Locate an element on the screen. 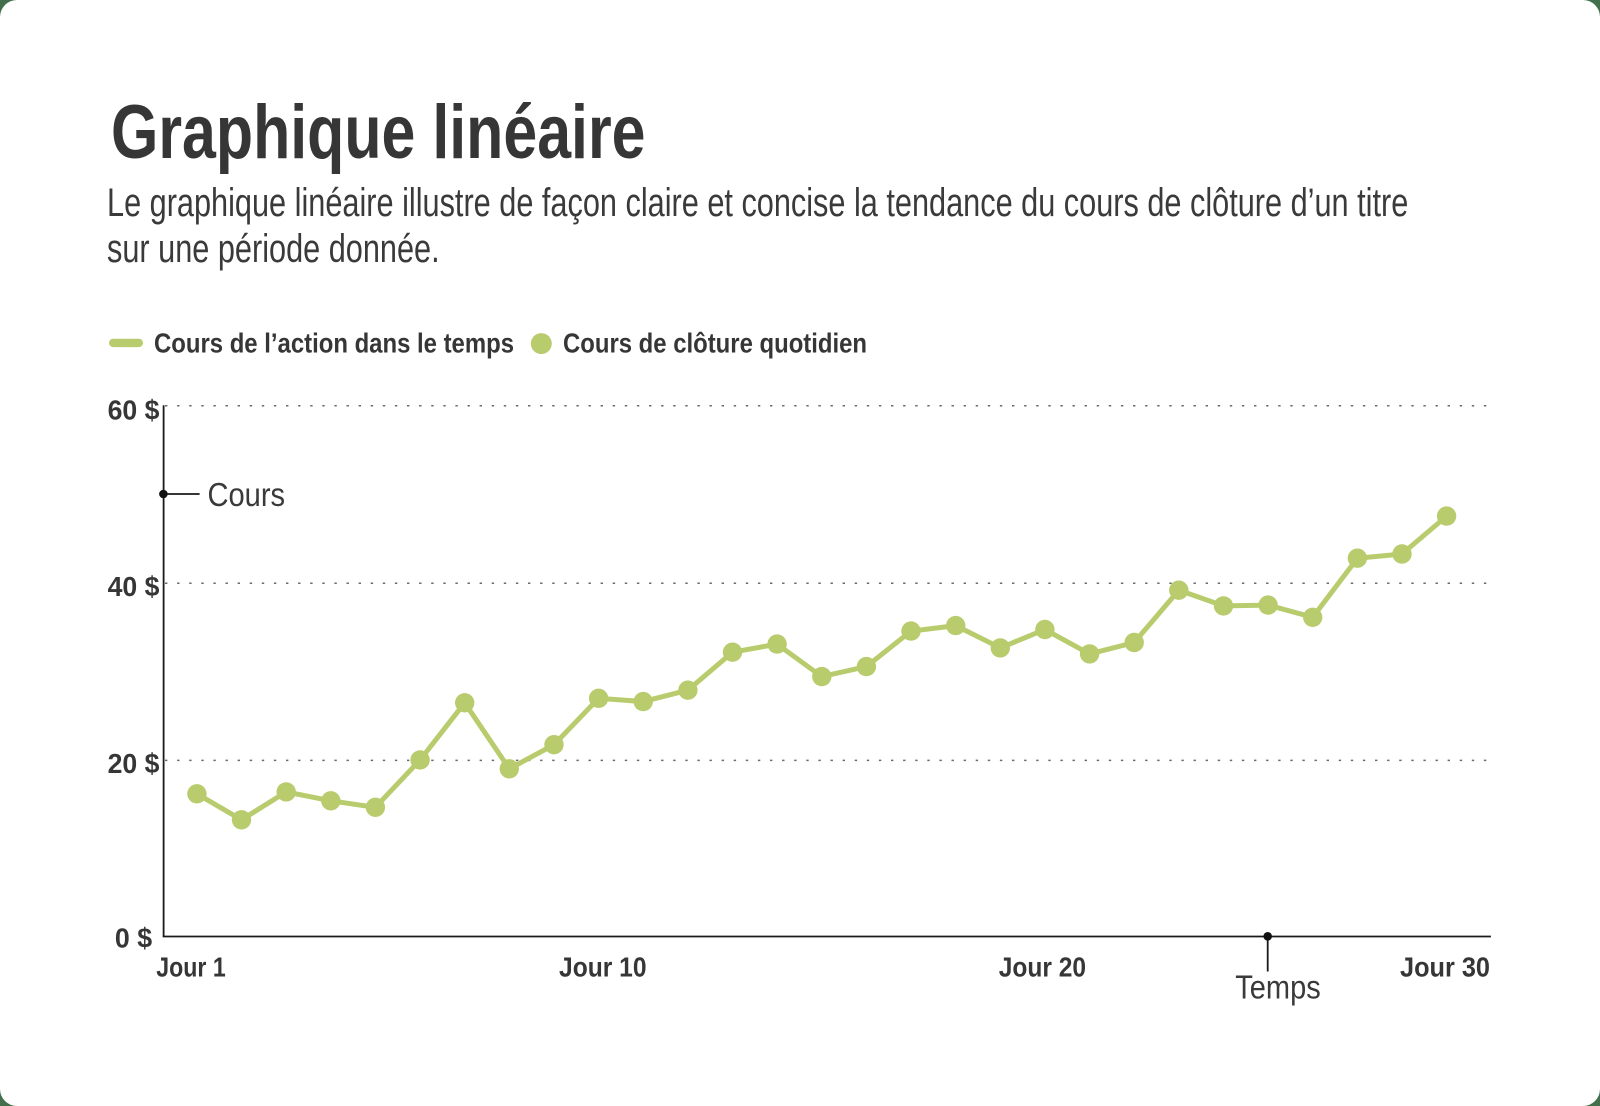  svg-text: Temps is located at coordinates (1277, 987).